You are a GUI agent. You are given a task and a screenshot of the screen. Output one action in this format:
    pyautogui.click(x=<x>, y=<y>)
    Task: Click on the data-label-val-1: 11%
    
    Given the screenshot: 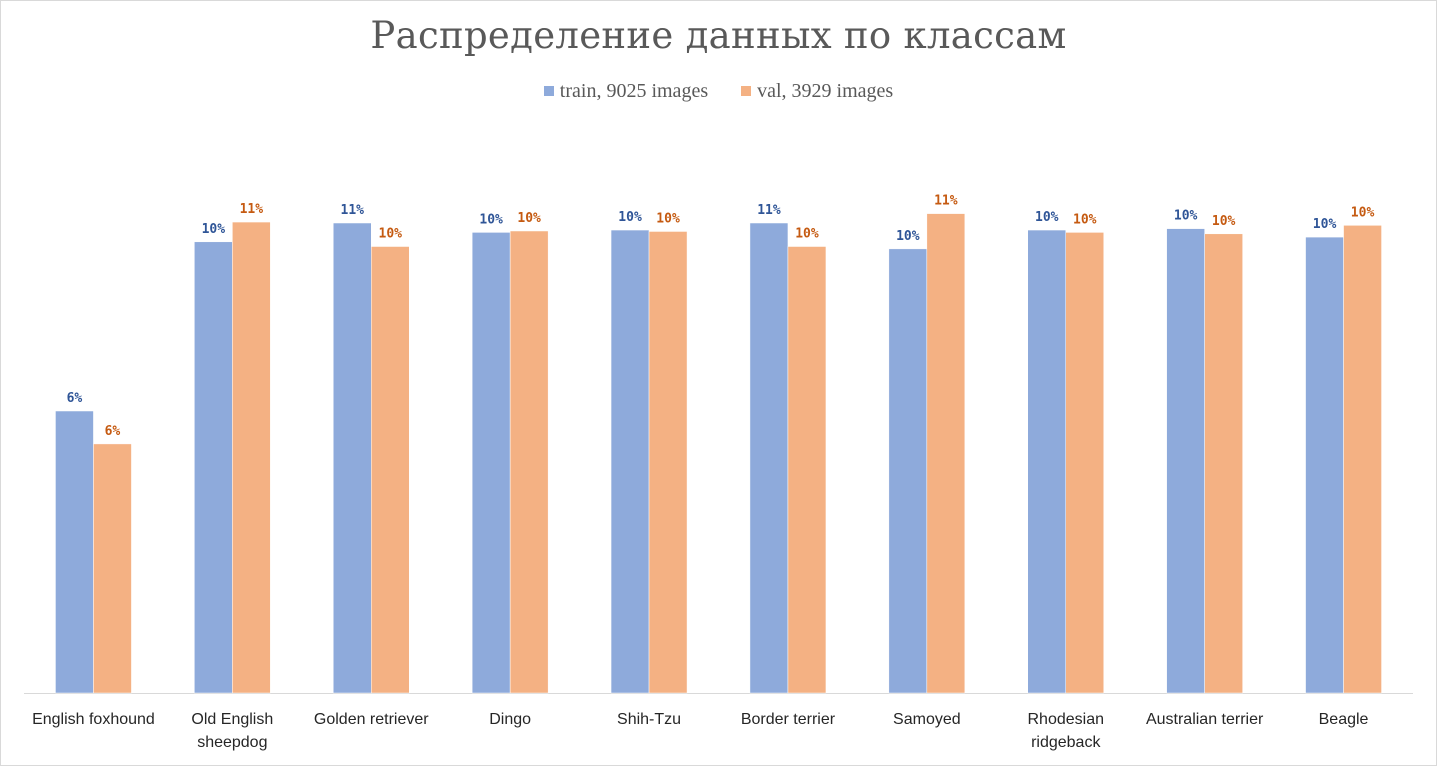 What is the action you would take?
    pyautogui.click(x=252, y=209)
    